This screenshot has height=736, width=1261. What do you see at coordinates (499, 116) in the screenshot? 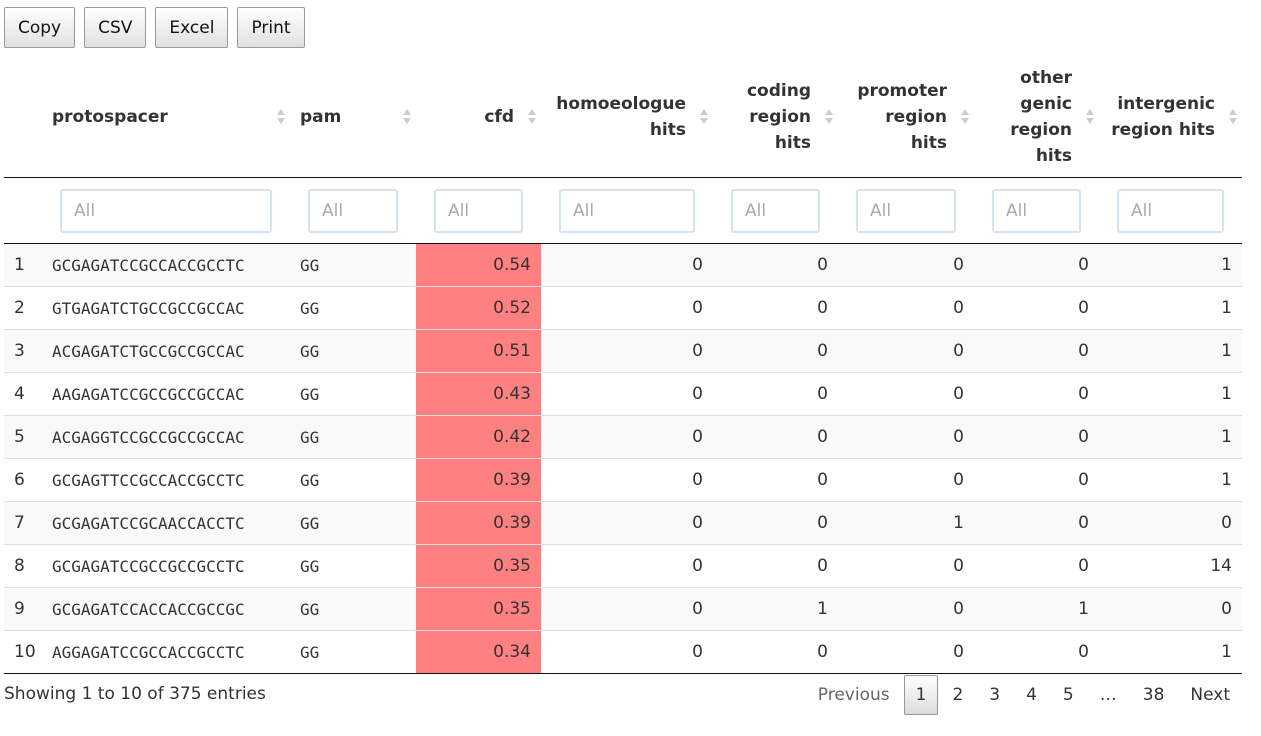
I see `header-label: cfd` at bounding box center [499, 116].